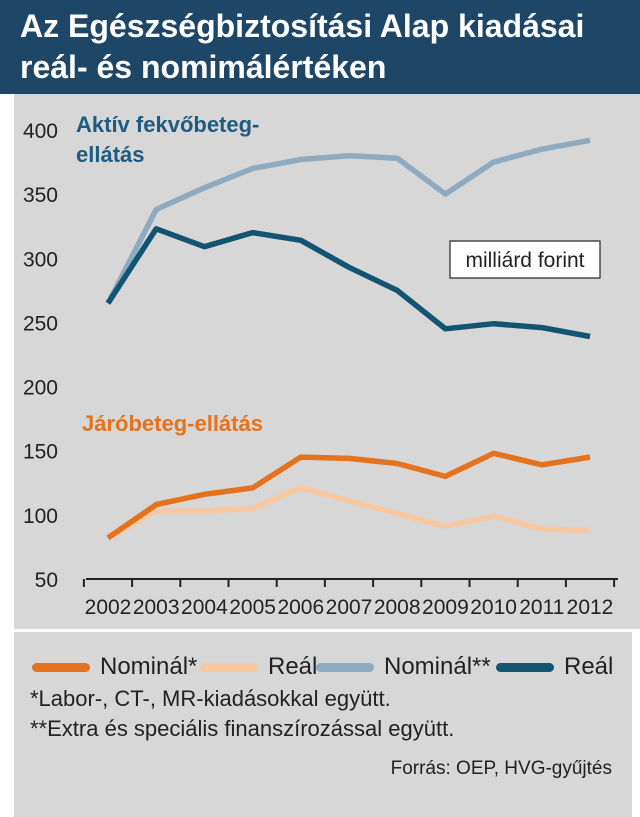  I want to click on legend-item-nominal-outpatient: Nominál*, so click(114, 667).